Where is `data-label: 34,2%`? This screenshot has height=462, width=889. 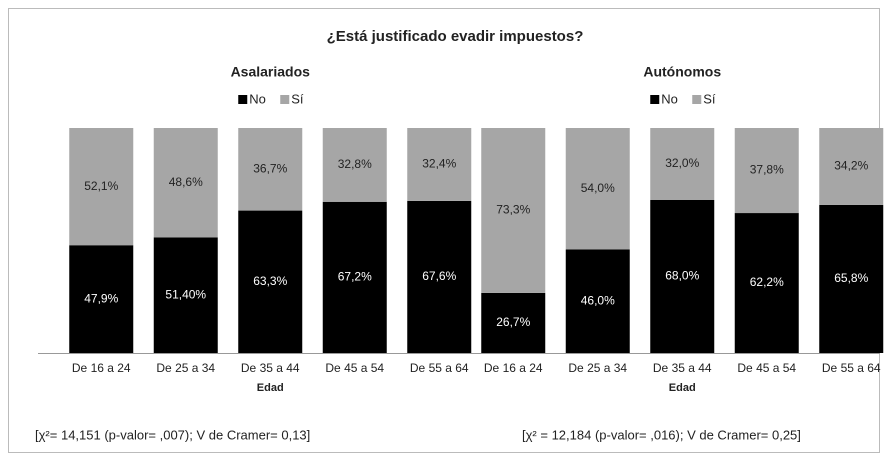 data-label: 34,2% is located at coordinates (851, 166).